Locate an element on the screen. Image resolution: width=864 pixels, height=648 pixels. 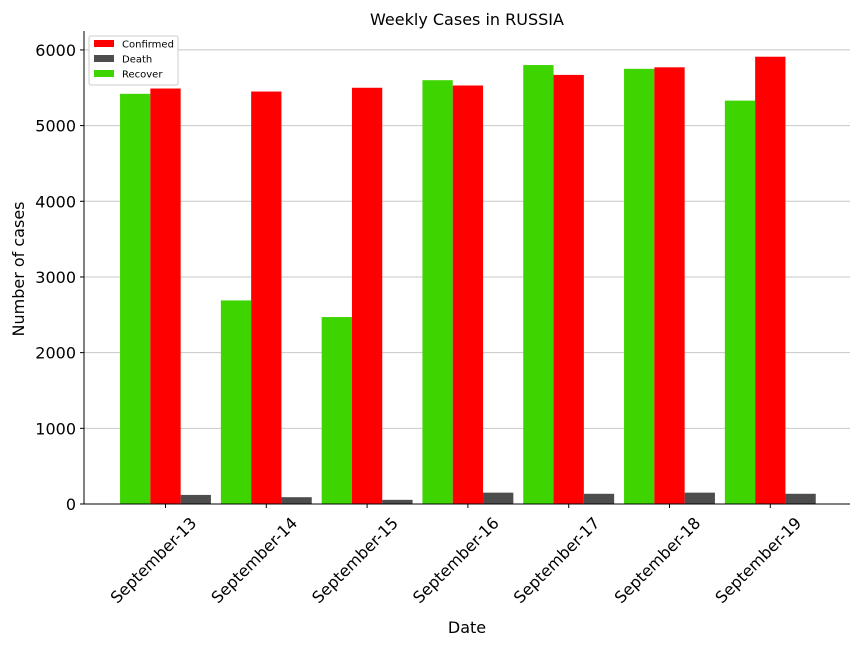
legend-swatch-death is located at coordinates (104, 58).